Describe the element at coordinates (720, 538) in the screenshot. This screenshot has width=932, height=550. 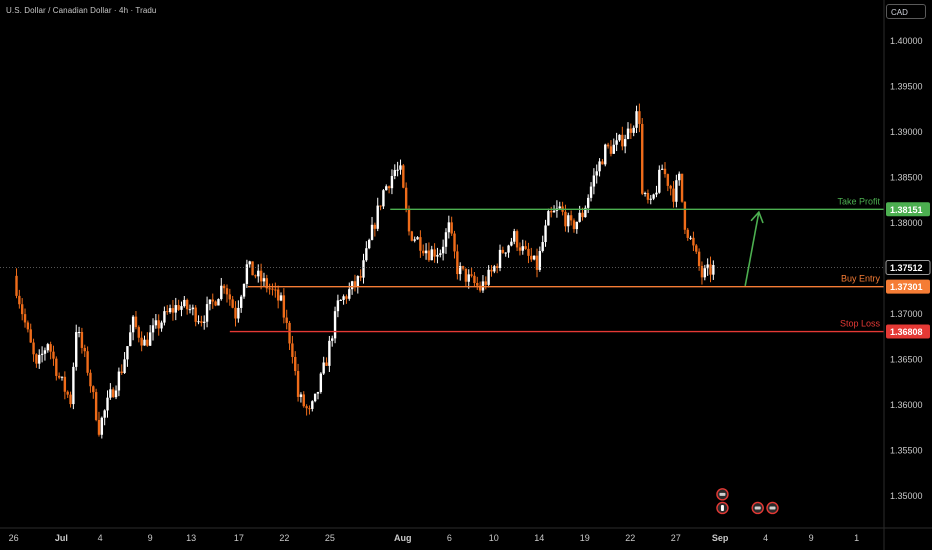
I see `time-tick-label: Sep` at that location.